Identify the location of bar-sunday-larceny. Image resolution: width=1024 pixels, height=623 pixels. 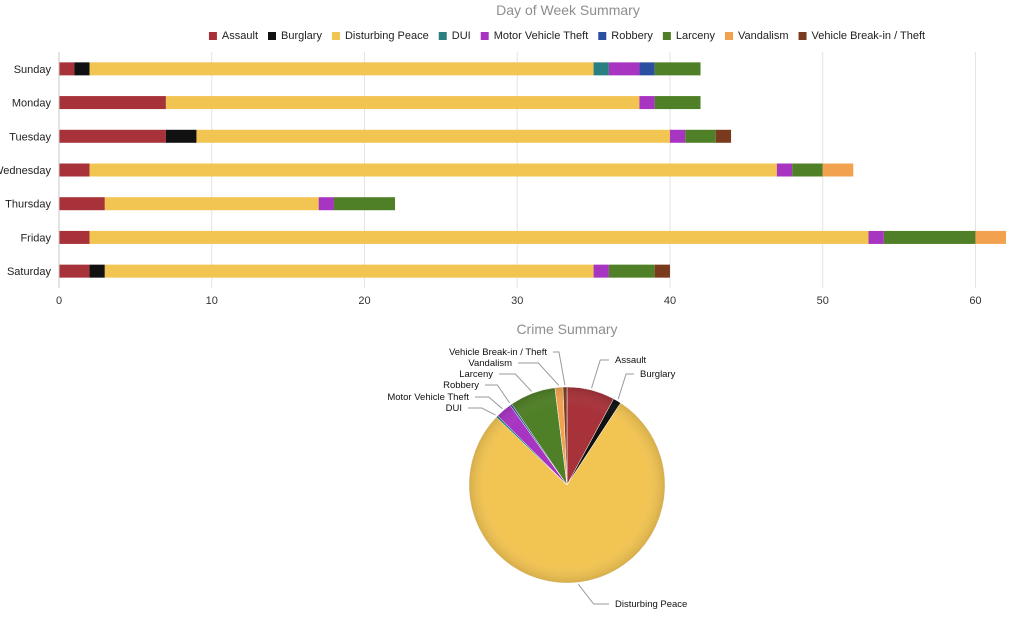
(677, 69).